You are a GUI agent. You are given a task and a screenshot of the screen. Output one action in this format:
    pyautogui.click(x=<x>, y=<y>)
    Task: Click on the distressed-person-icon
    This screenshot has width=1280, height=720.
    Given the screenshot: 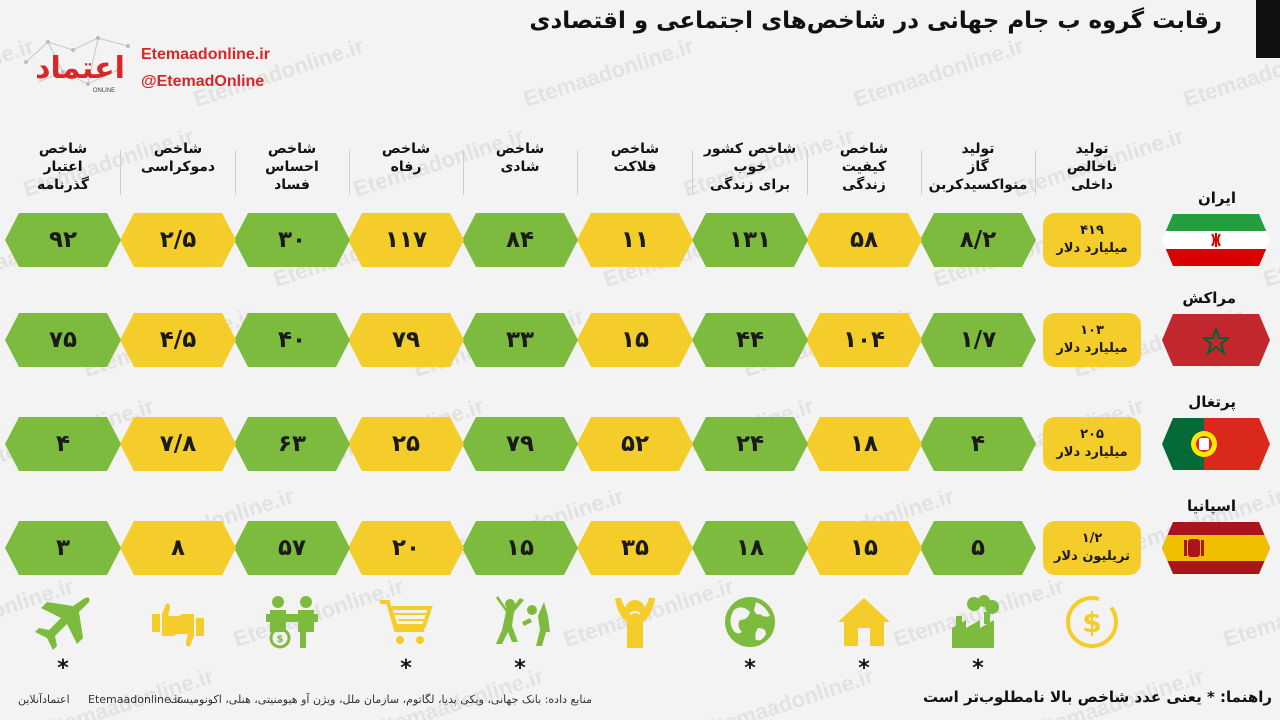 What is the action you would take?
    pyautogui.click(x=635, y=622)
    